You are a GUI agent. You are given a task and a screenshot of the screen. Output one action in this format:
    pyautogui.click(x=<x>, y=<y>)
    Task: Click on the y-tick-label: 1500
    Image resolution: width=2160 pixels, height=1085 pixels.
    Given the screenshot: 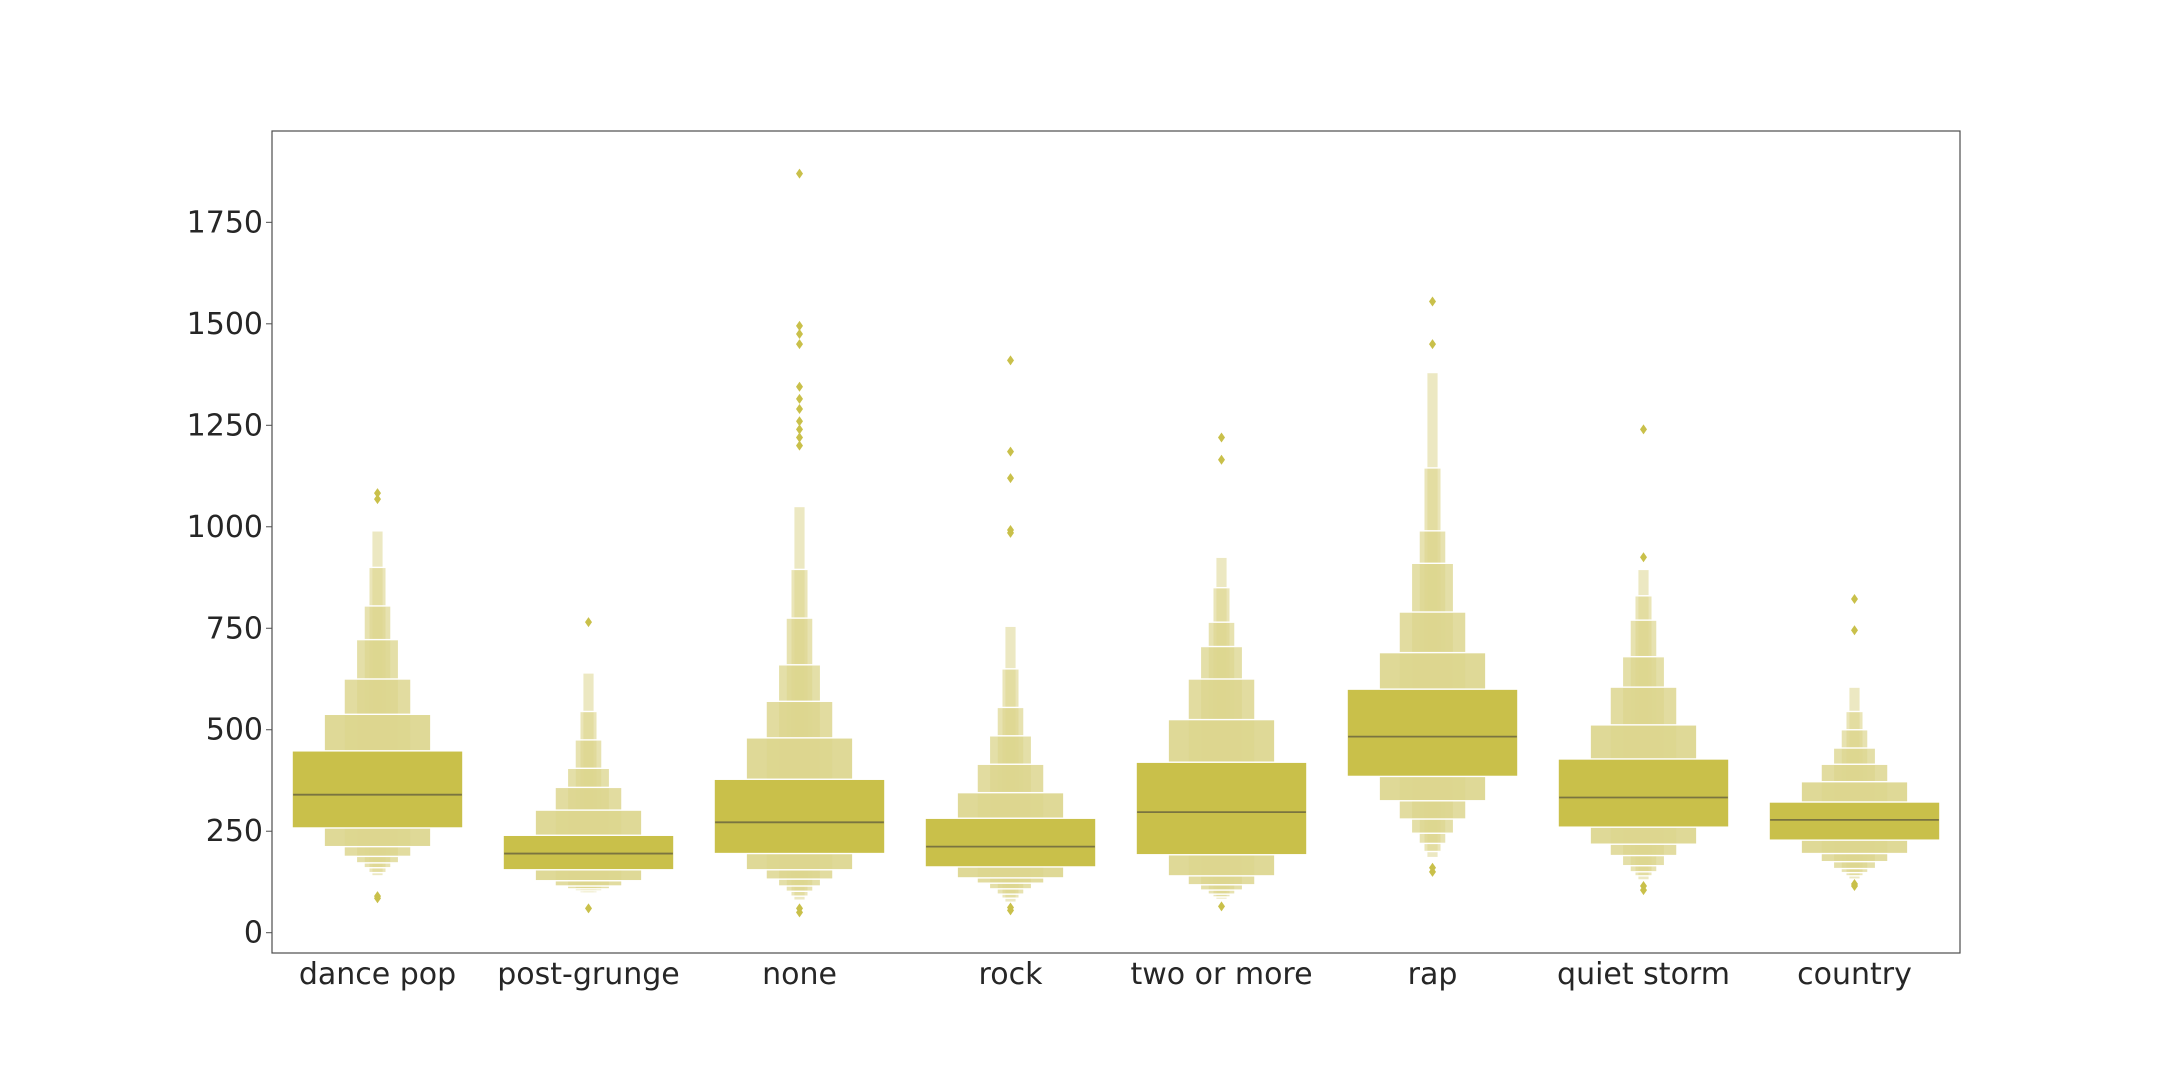 What is the action you would take?
    pyautogui.click(x=225, y=324)
    